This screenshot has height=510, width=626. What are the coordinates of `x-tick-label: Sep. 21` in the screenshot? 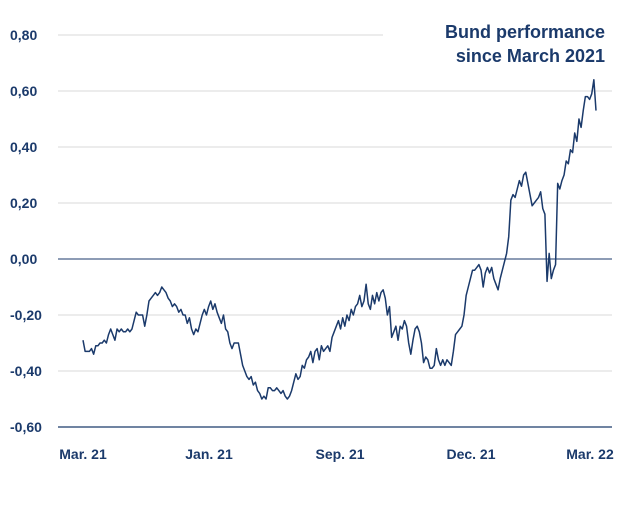 It's located at (339, 454).